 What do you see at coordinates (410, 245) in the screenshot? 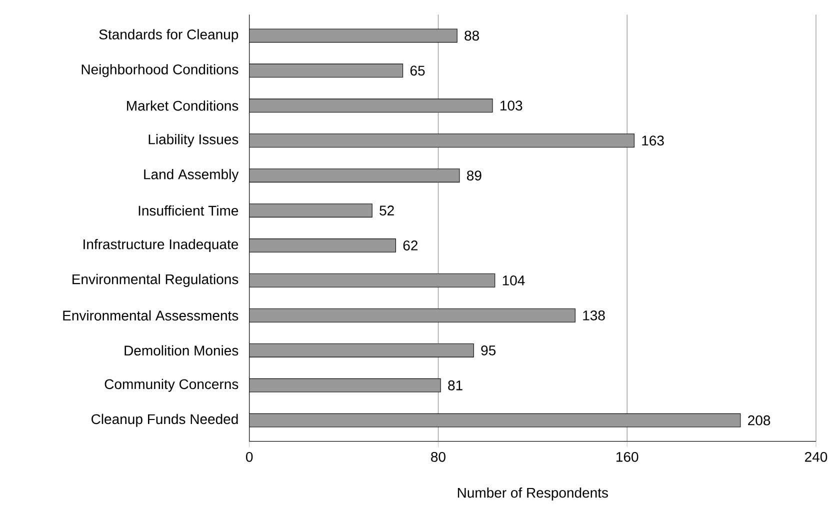
I see `data-label: 62` at bounding box center [410, 245].